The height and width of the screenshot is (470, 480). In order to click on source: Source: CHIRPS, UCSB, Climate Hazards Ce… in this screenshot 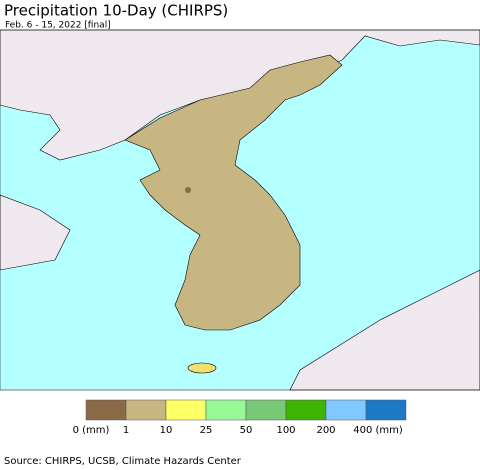, I will do `click(123, 461)`.